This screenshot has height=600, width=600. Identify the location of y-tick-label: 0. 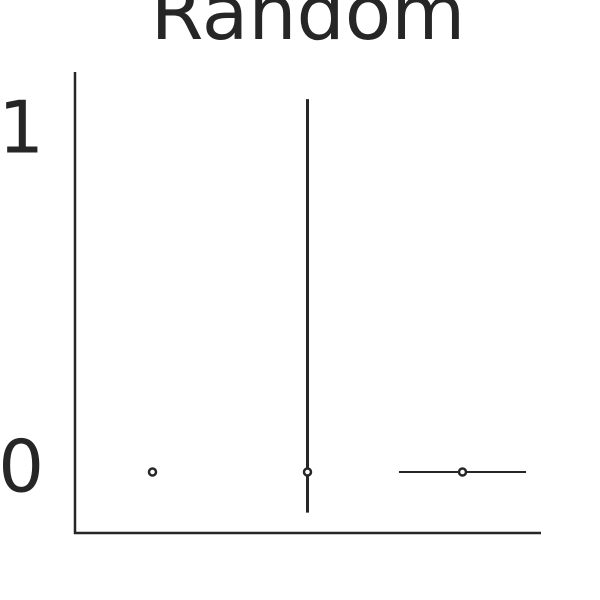
(22, 467).